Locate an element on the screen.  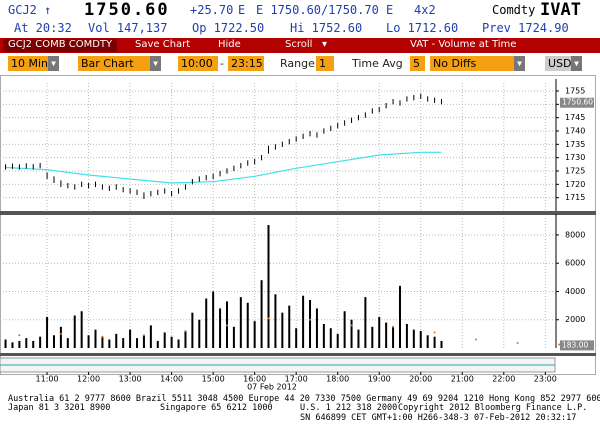
scroll-button: Scroll is located at coordinates (299, 44).